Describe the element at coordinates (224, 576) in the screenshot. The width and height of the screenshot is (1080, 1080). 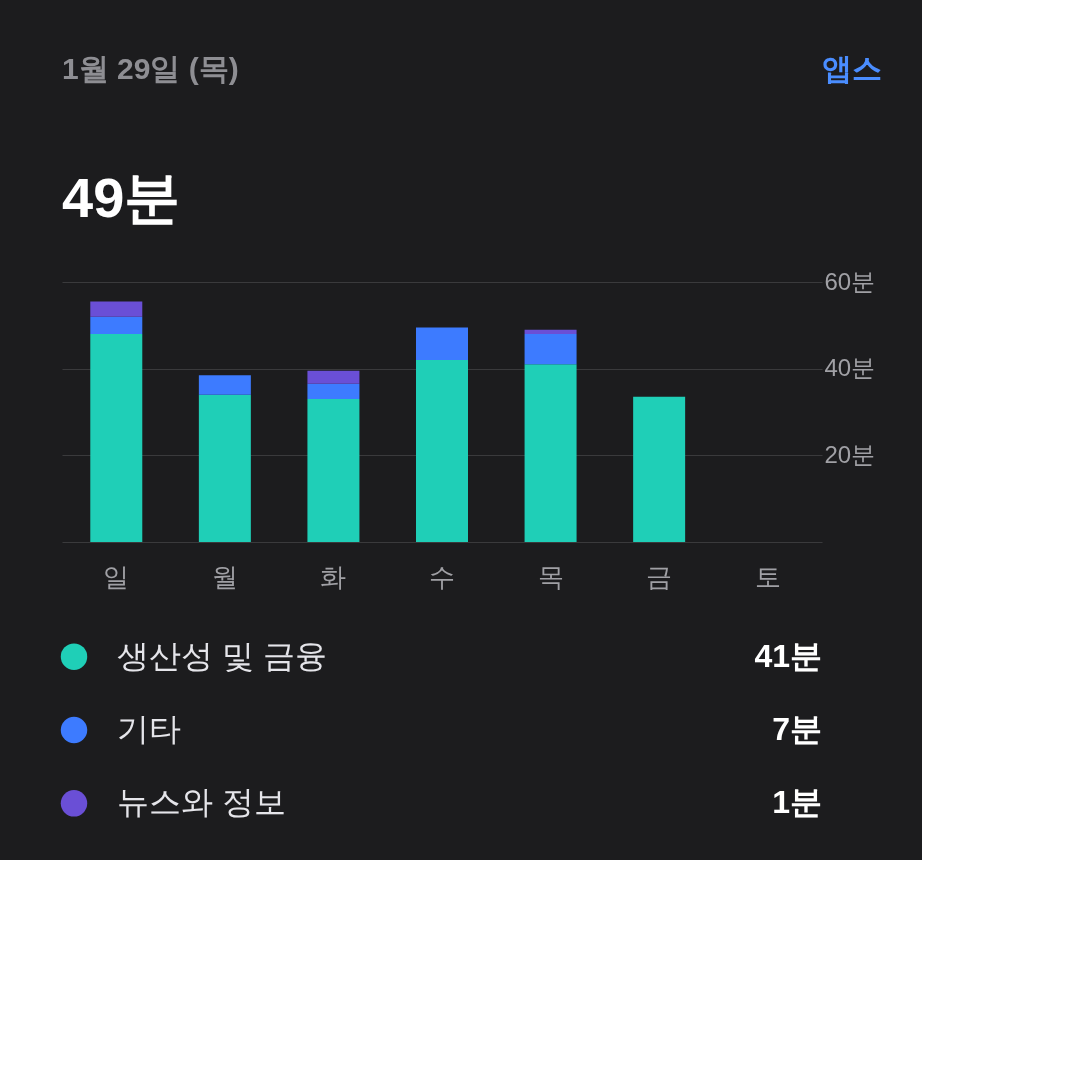
I see `x-tick-label: 월` at that location.